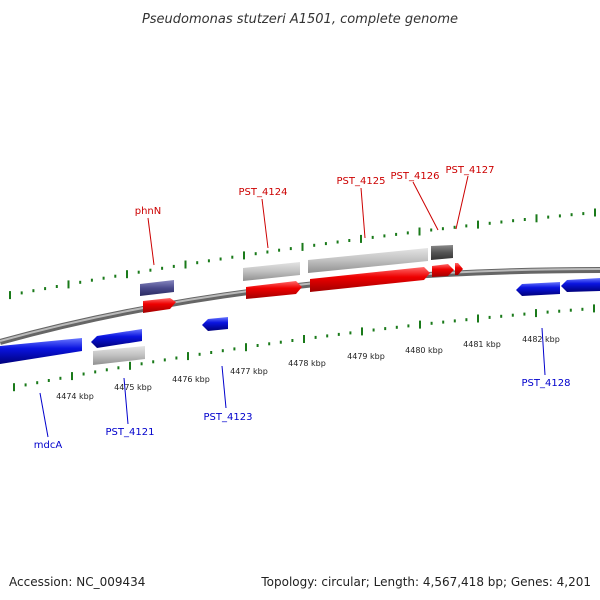  Describe the element at coordinates (274, 290) in the screenshot. I see `cds-arrow-pst4124` at that location.